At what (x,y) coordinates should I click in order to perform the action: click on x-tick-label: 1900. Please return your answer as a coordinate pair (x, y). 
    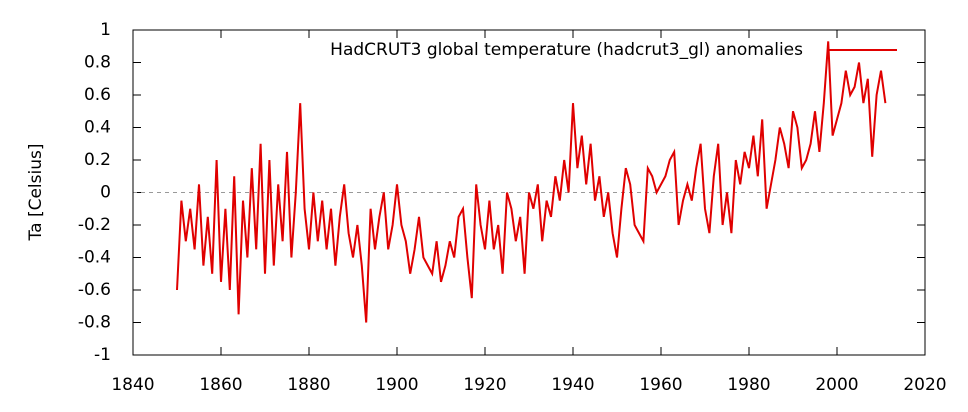
    Looking at the image, I should click on (396, 385).